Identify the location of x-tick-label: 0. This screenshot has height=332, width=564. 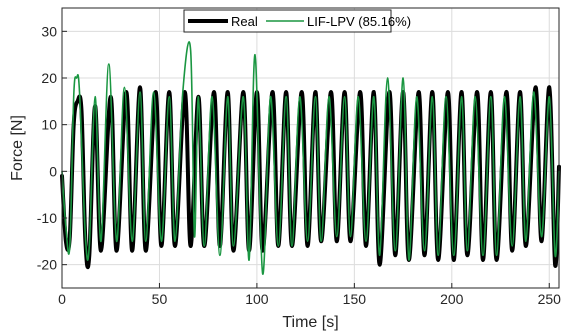
(62, 299).